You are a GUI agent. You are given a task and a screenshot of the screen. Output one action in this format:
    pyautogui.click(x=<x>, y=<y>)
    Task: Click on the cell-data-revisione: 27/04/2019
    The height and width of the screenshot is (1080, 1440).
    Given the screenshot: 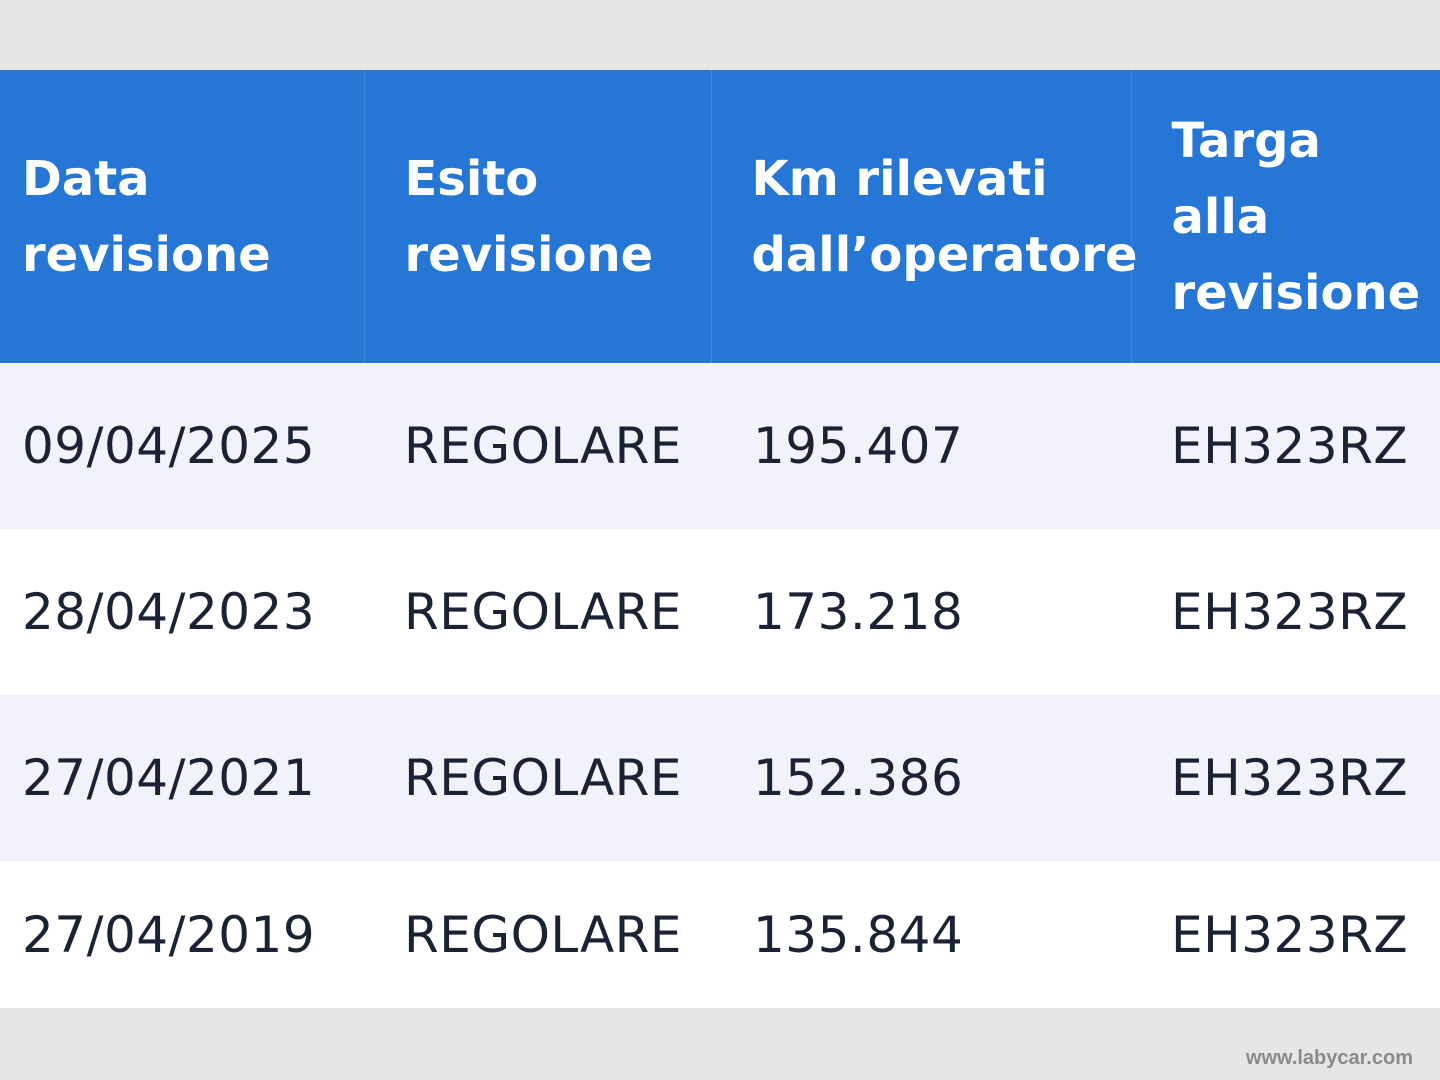 What is the action you would take?
    pyautogui.click(x=169, y=934)
    